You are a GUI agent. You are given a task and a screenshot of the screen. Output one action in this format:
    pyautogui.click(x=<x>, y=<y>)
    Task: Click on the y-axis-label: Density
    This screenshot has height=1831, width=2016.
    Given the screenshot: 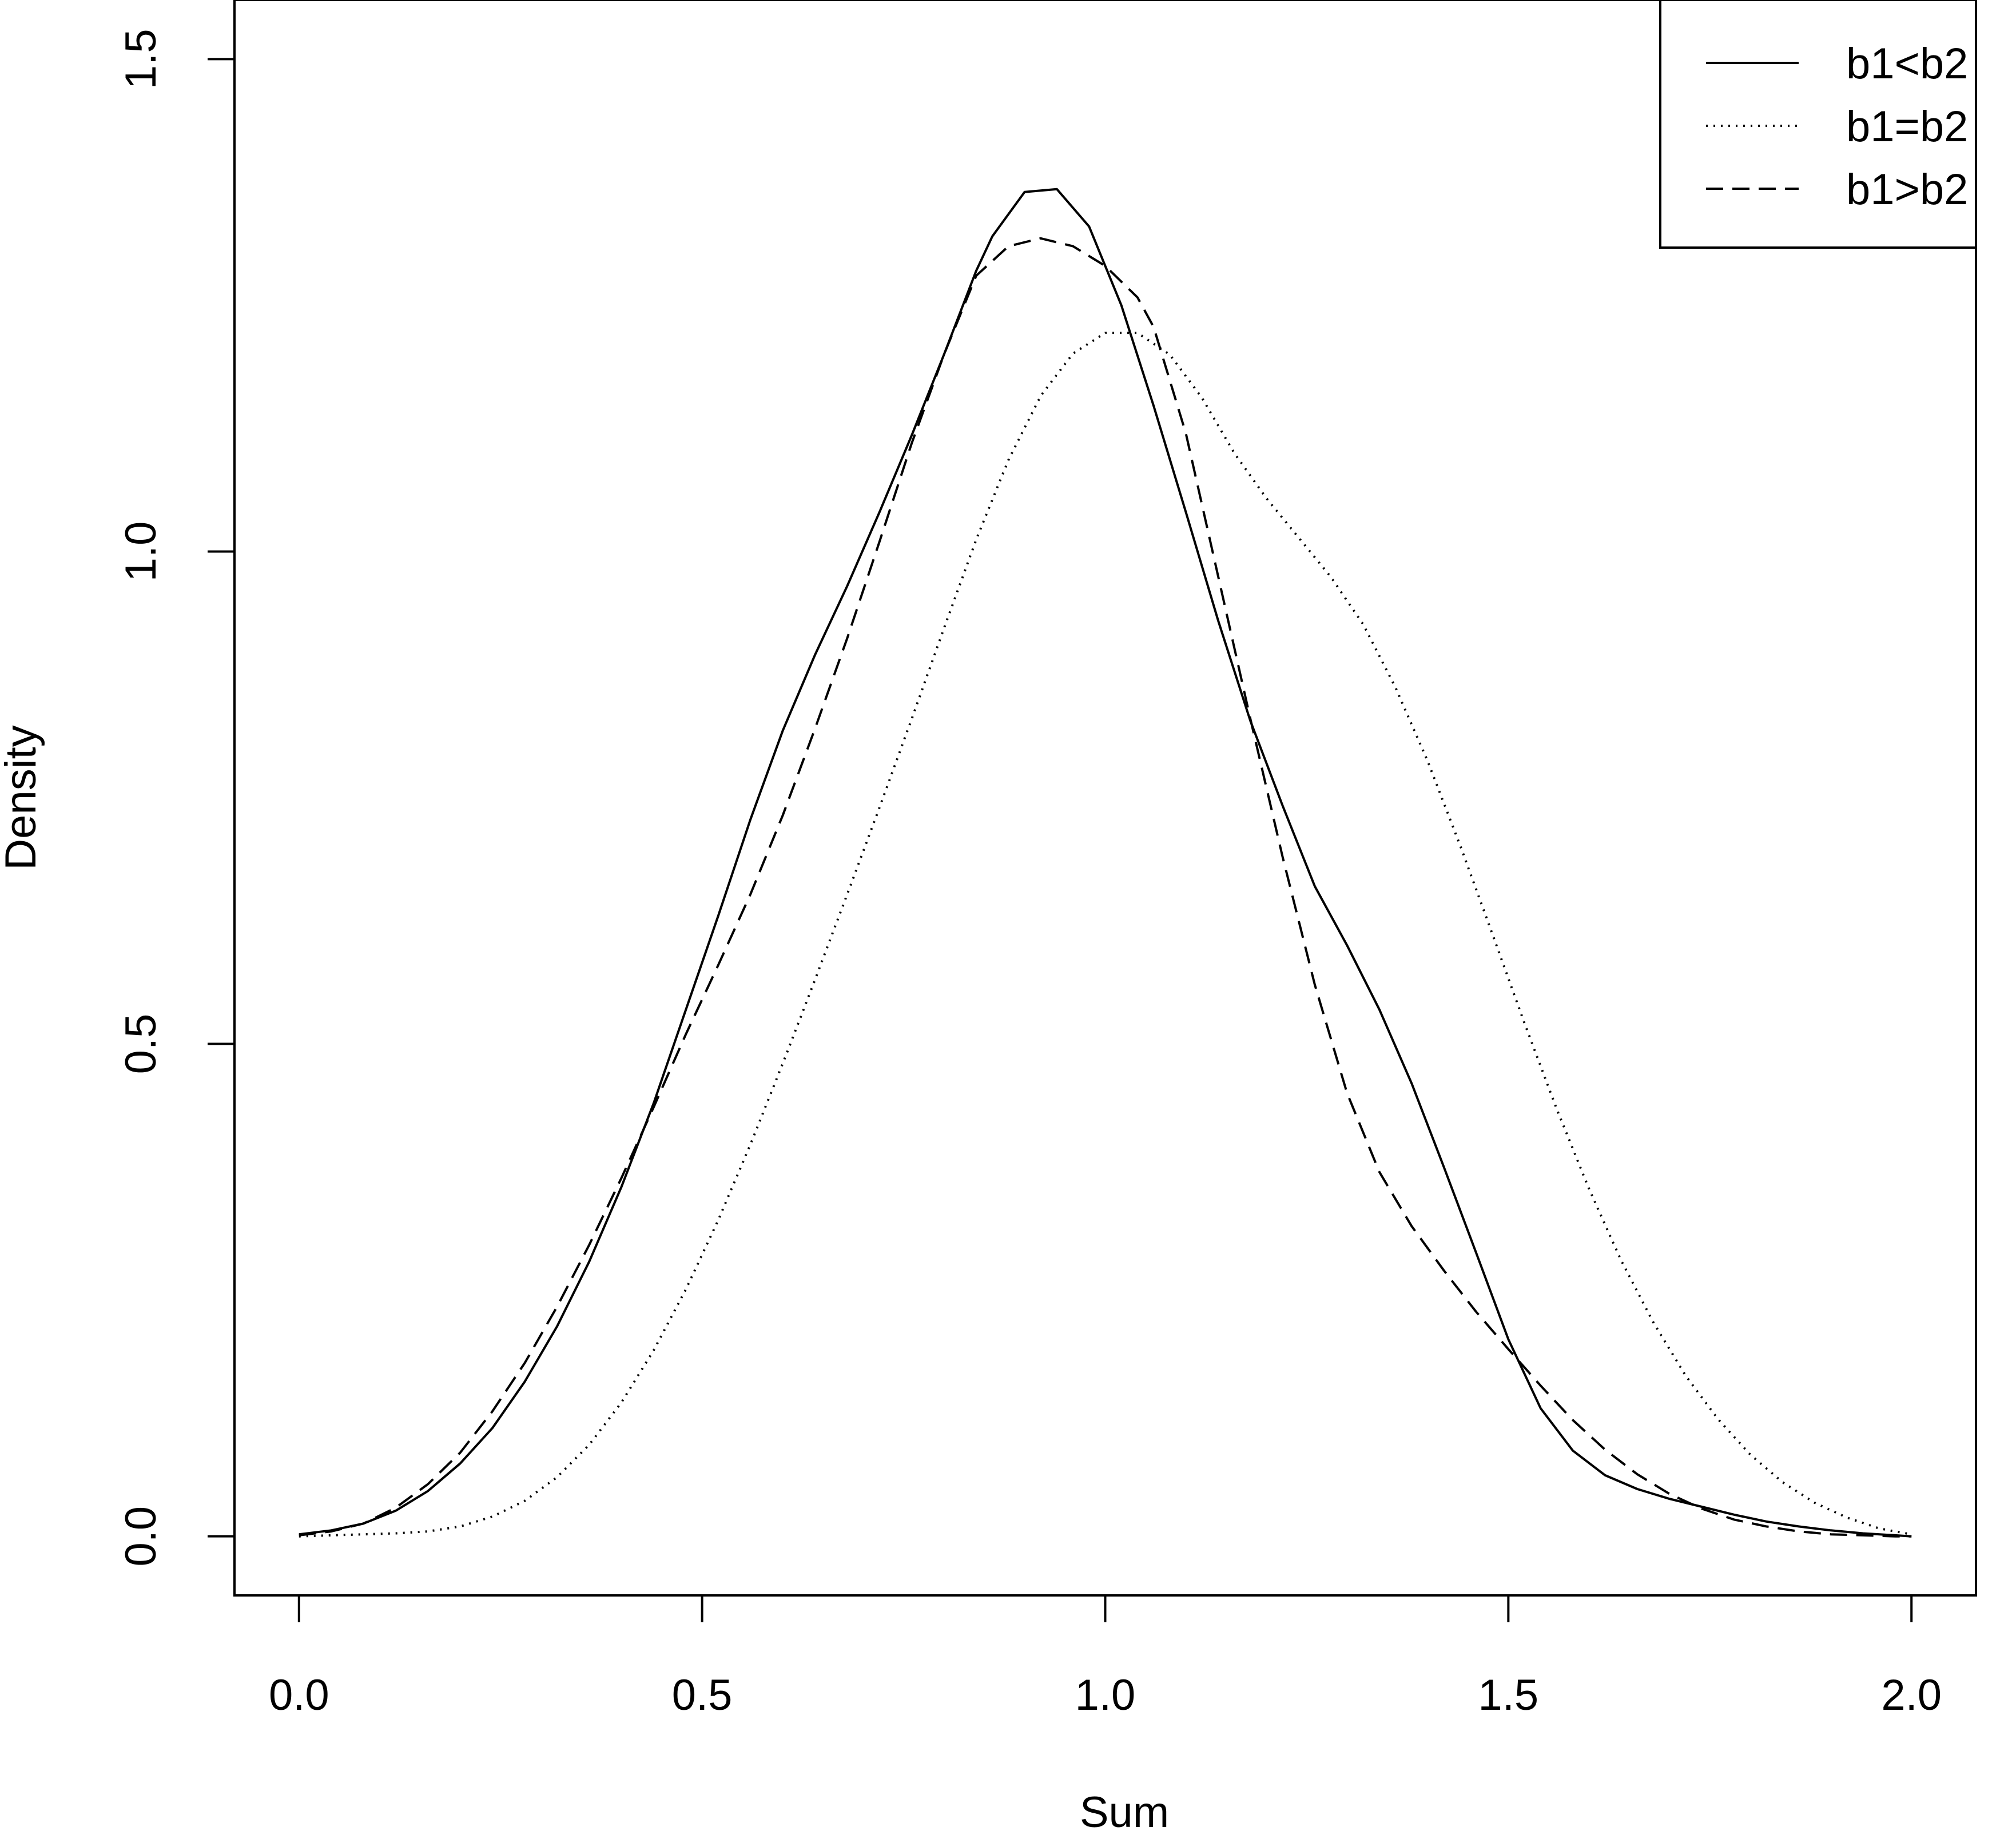 What is the action you would take?
    pyautogui.click(x=22, y=798)
    